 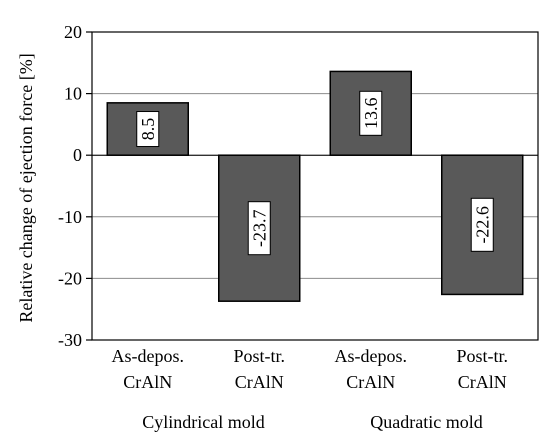 I want to click on data-label: -22.6, so click(x=482, y=224).